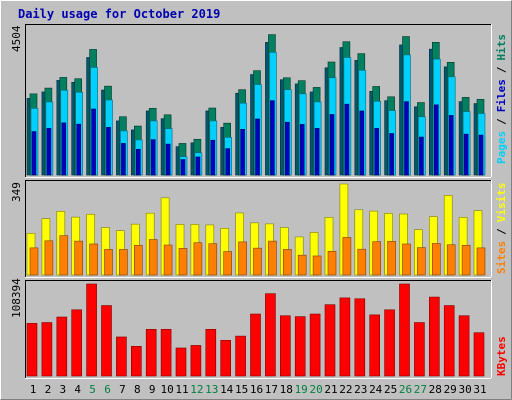  I want to click on day-label: 18, so click(286, 389).